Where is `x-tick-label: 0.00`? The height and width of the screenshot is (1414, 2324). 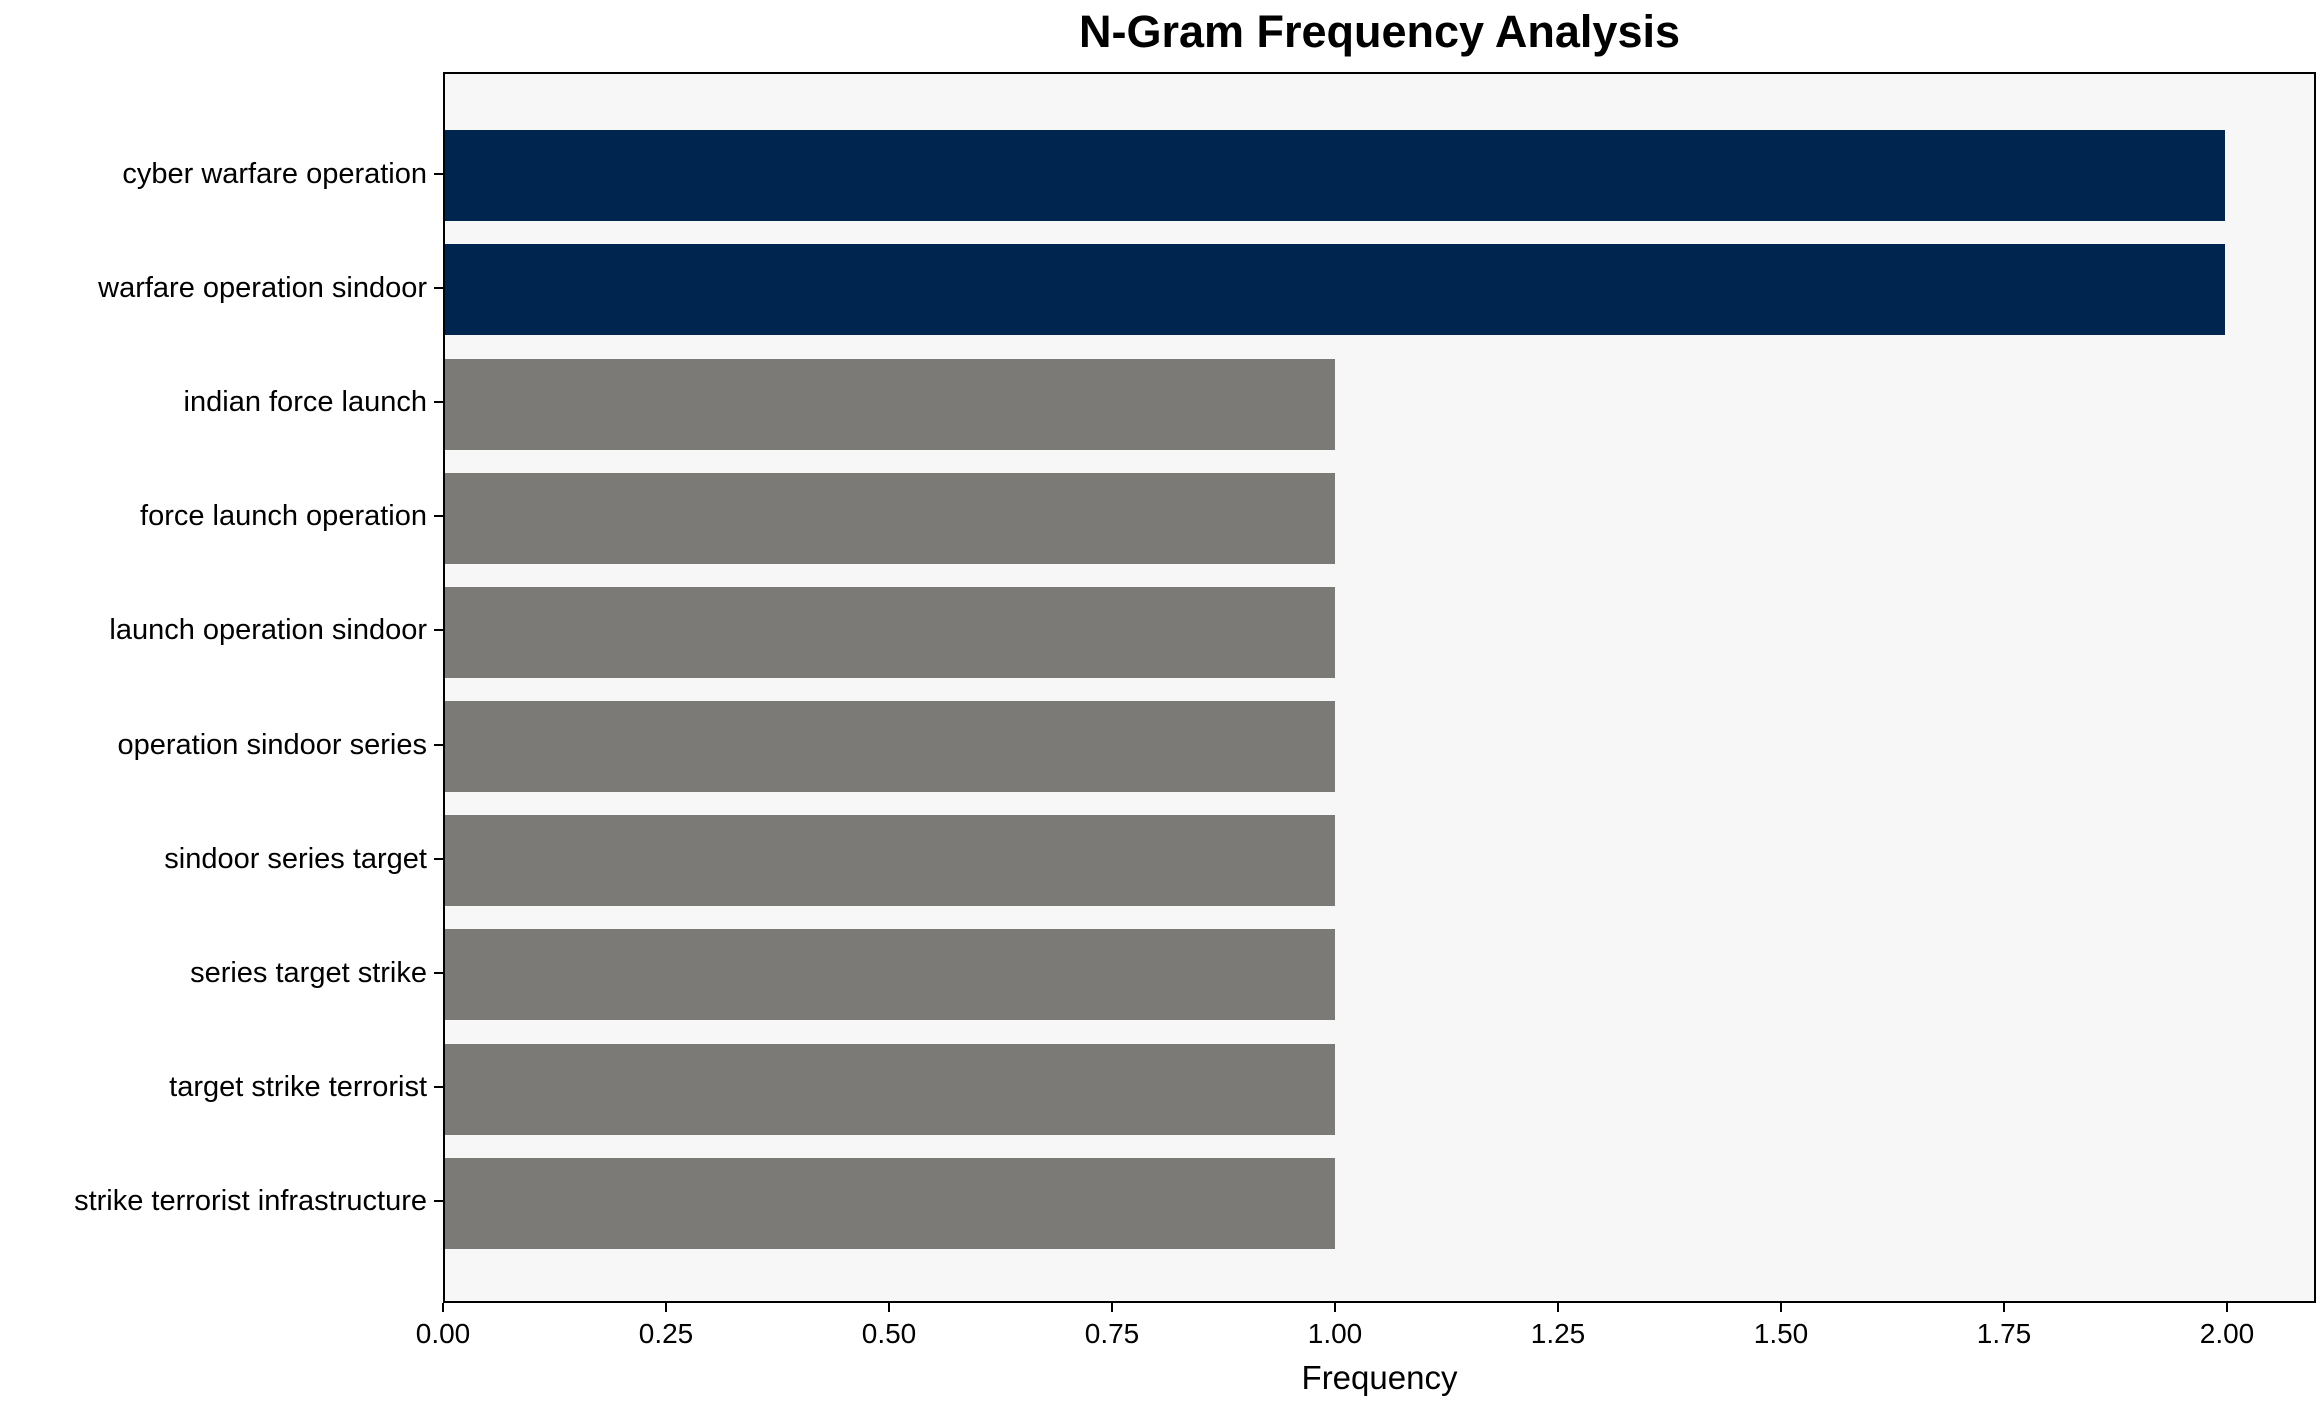 x-tick-label: 0.00 is located at coordinates (443, 1333).